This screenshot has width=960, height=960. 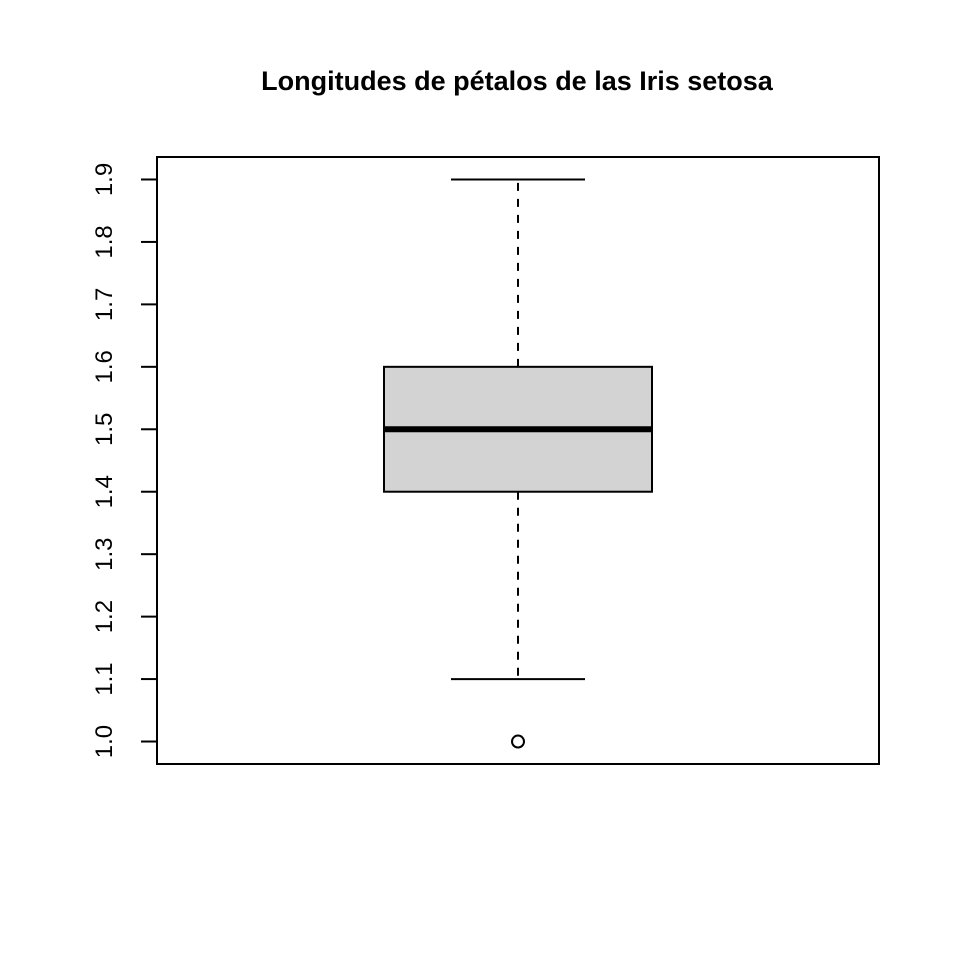 I want to click on y-tick-label: 1.6, so click(x=104, y=366).